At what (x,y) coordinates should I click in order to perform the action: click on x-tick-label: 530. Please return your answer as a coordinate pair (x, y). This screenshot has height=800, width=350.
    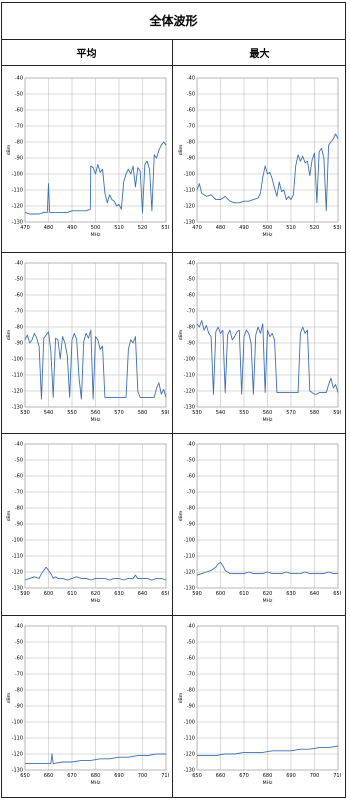
    Looking at the image, I should click on (165, 228).